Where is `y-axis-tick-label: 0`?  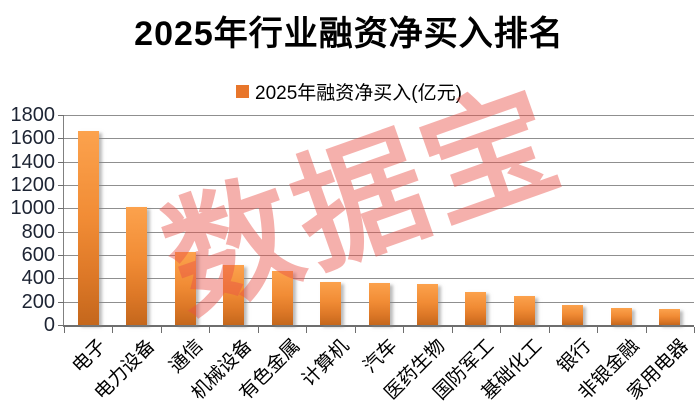 y-axis-tick-label: 0 is located at coordinates (49, 325).